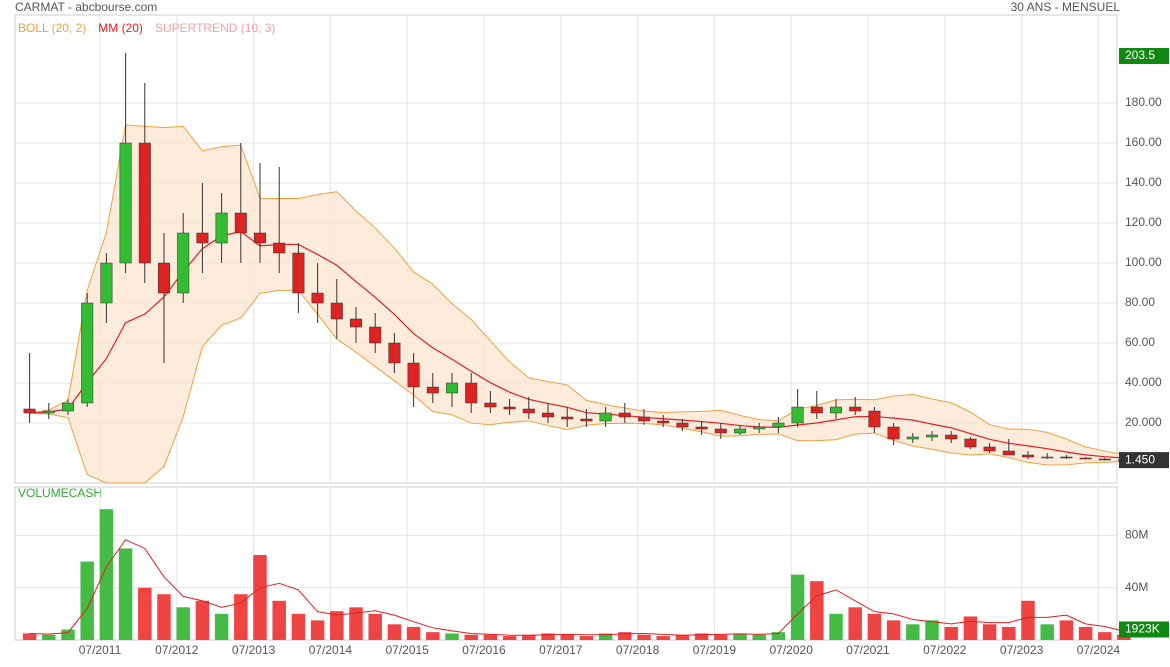 This screenshot has width=1170, height=667. What do you see at coordinates (60, 493) in the screenshot?
I see `volume-title: VOLUMECASH` at bounding box center [60, 493].